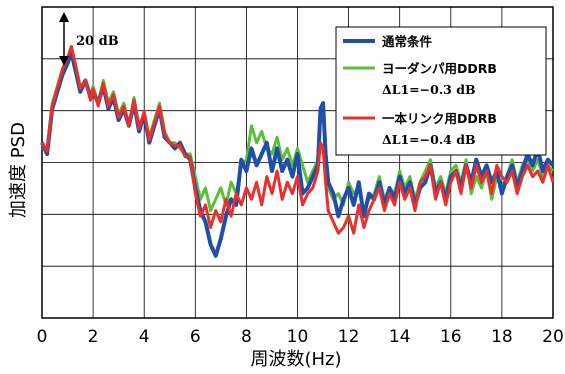 This screenshot has height=374, width=565. Describe the element at coordinates (502, 337) in the screenshot. I see `x-tick-label: 18` at that location.